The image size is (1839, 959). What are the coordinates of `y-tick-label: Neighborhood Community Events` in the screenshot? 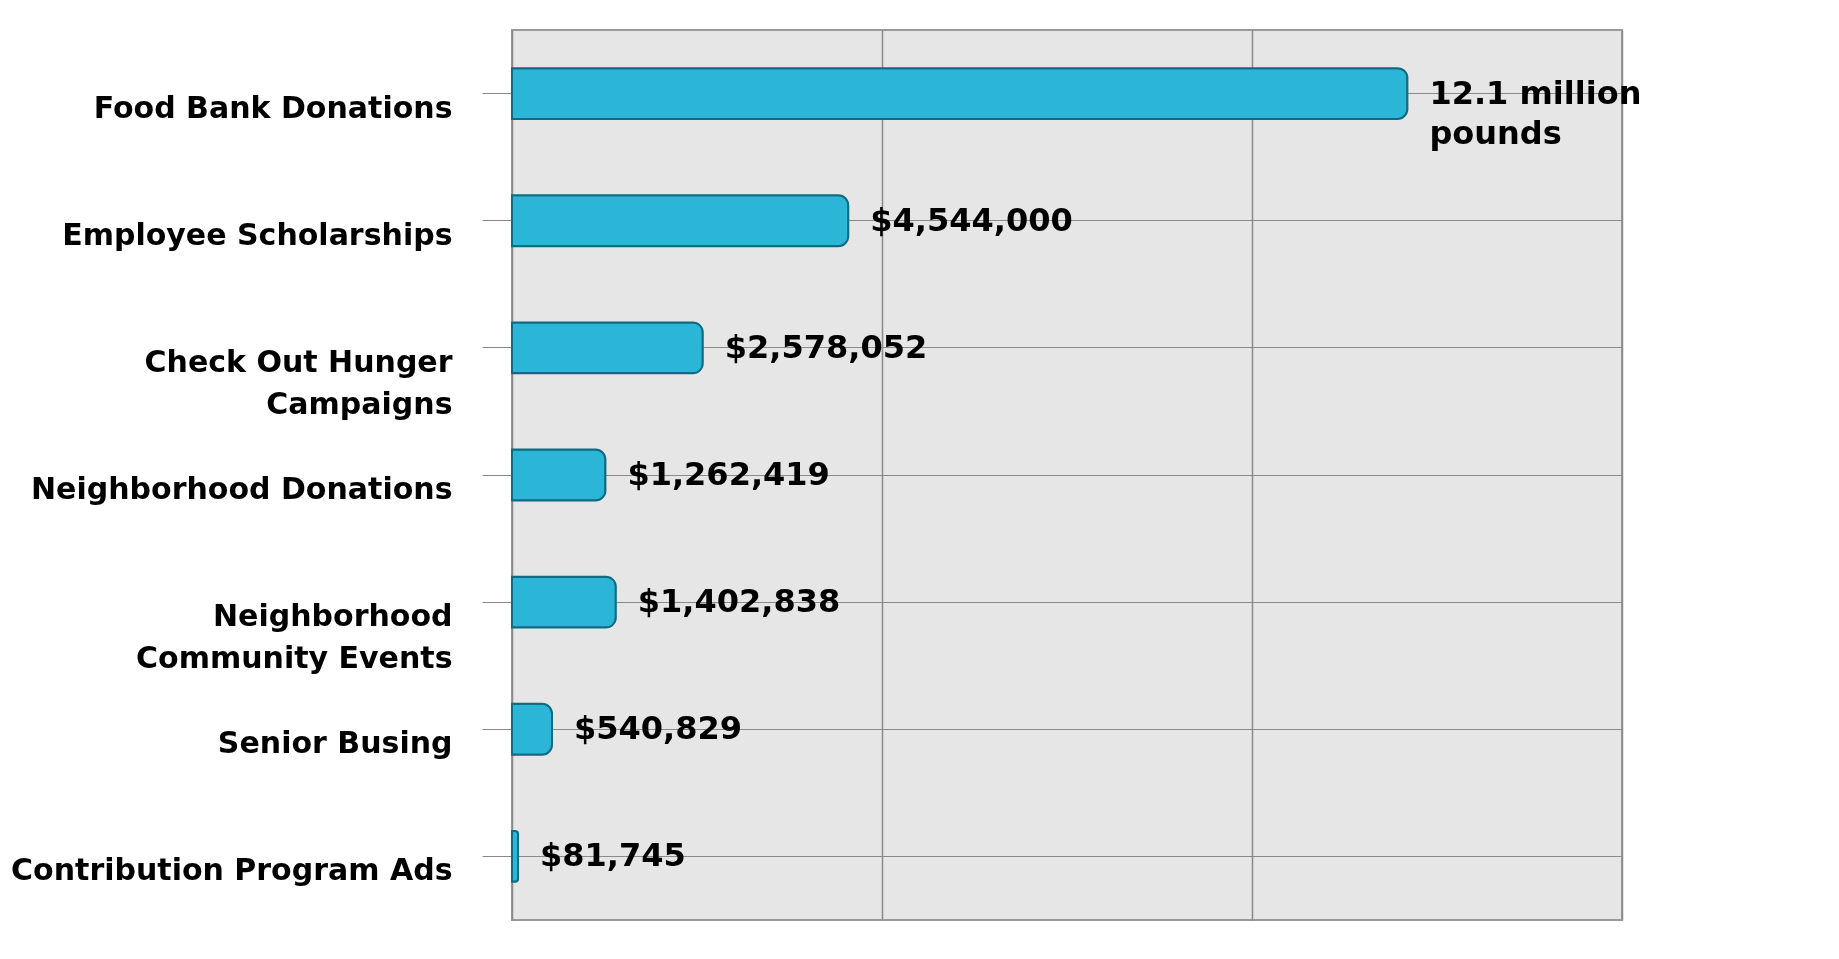 It's located at (294, 637).